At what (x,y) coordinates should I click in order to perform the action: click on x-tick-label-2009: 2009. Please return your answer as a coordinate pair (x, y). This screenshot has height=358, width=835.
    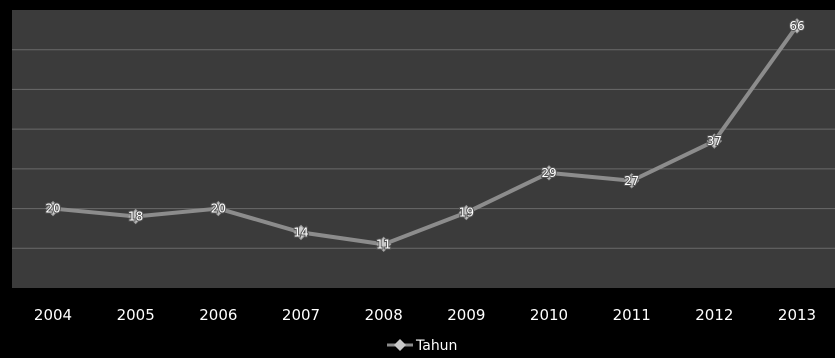
    Looking at the image, I should click on (466, 315).